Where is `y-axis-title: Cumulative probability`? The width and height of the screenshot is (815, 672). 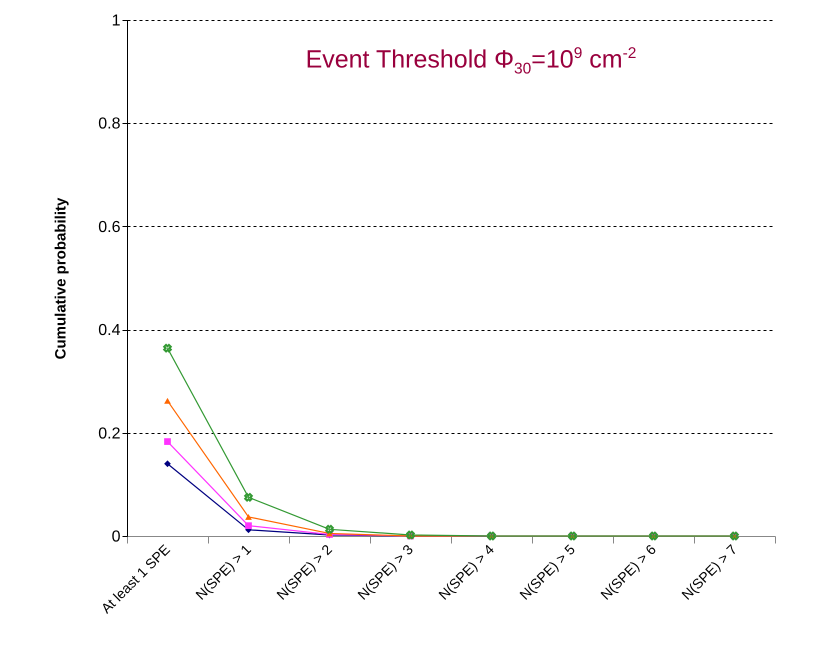 y-axis-title: Cumulative probability is located at coordinates (61, 278).